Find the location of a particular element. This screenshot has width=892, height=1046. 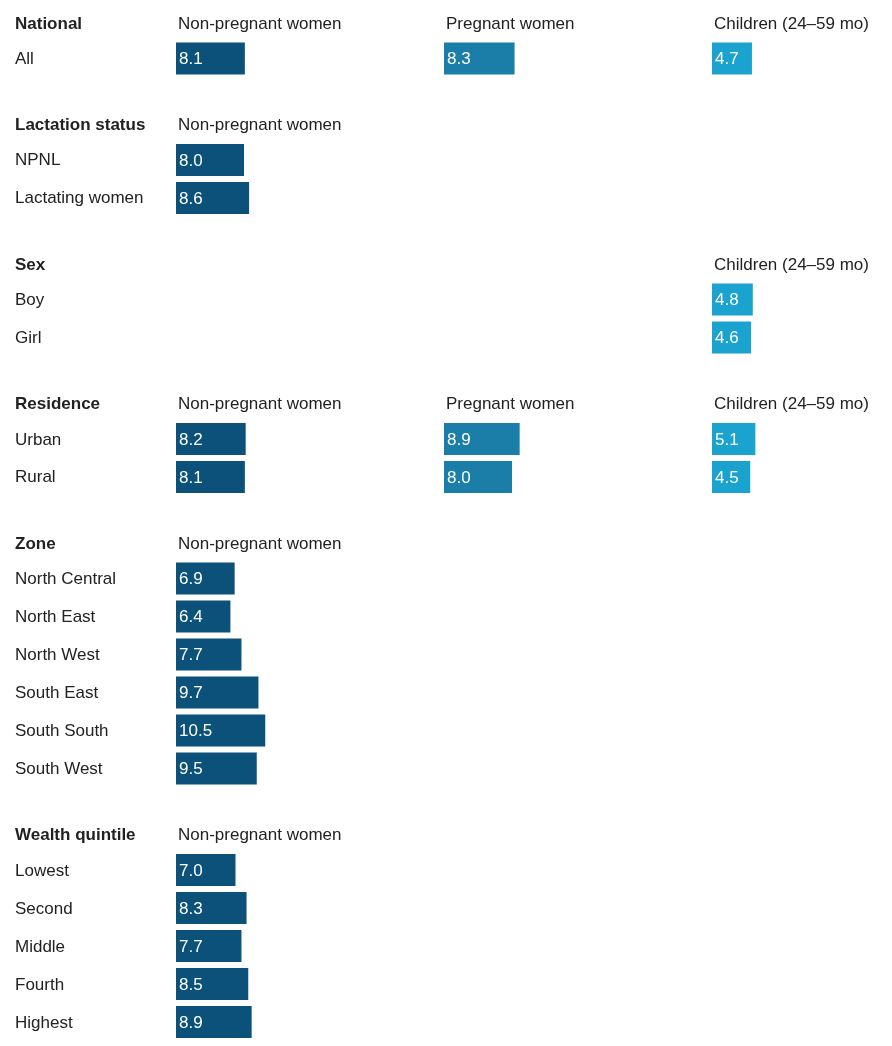

text: Zone is located at coordinates (35, 543).